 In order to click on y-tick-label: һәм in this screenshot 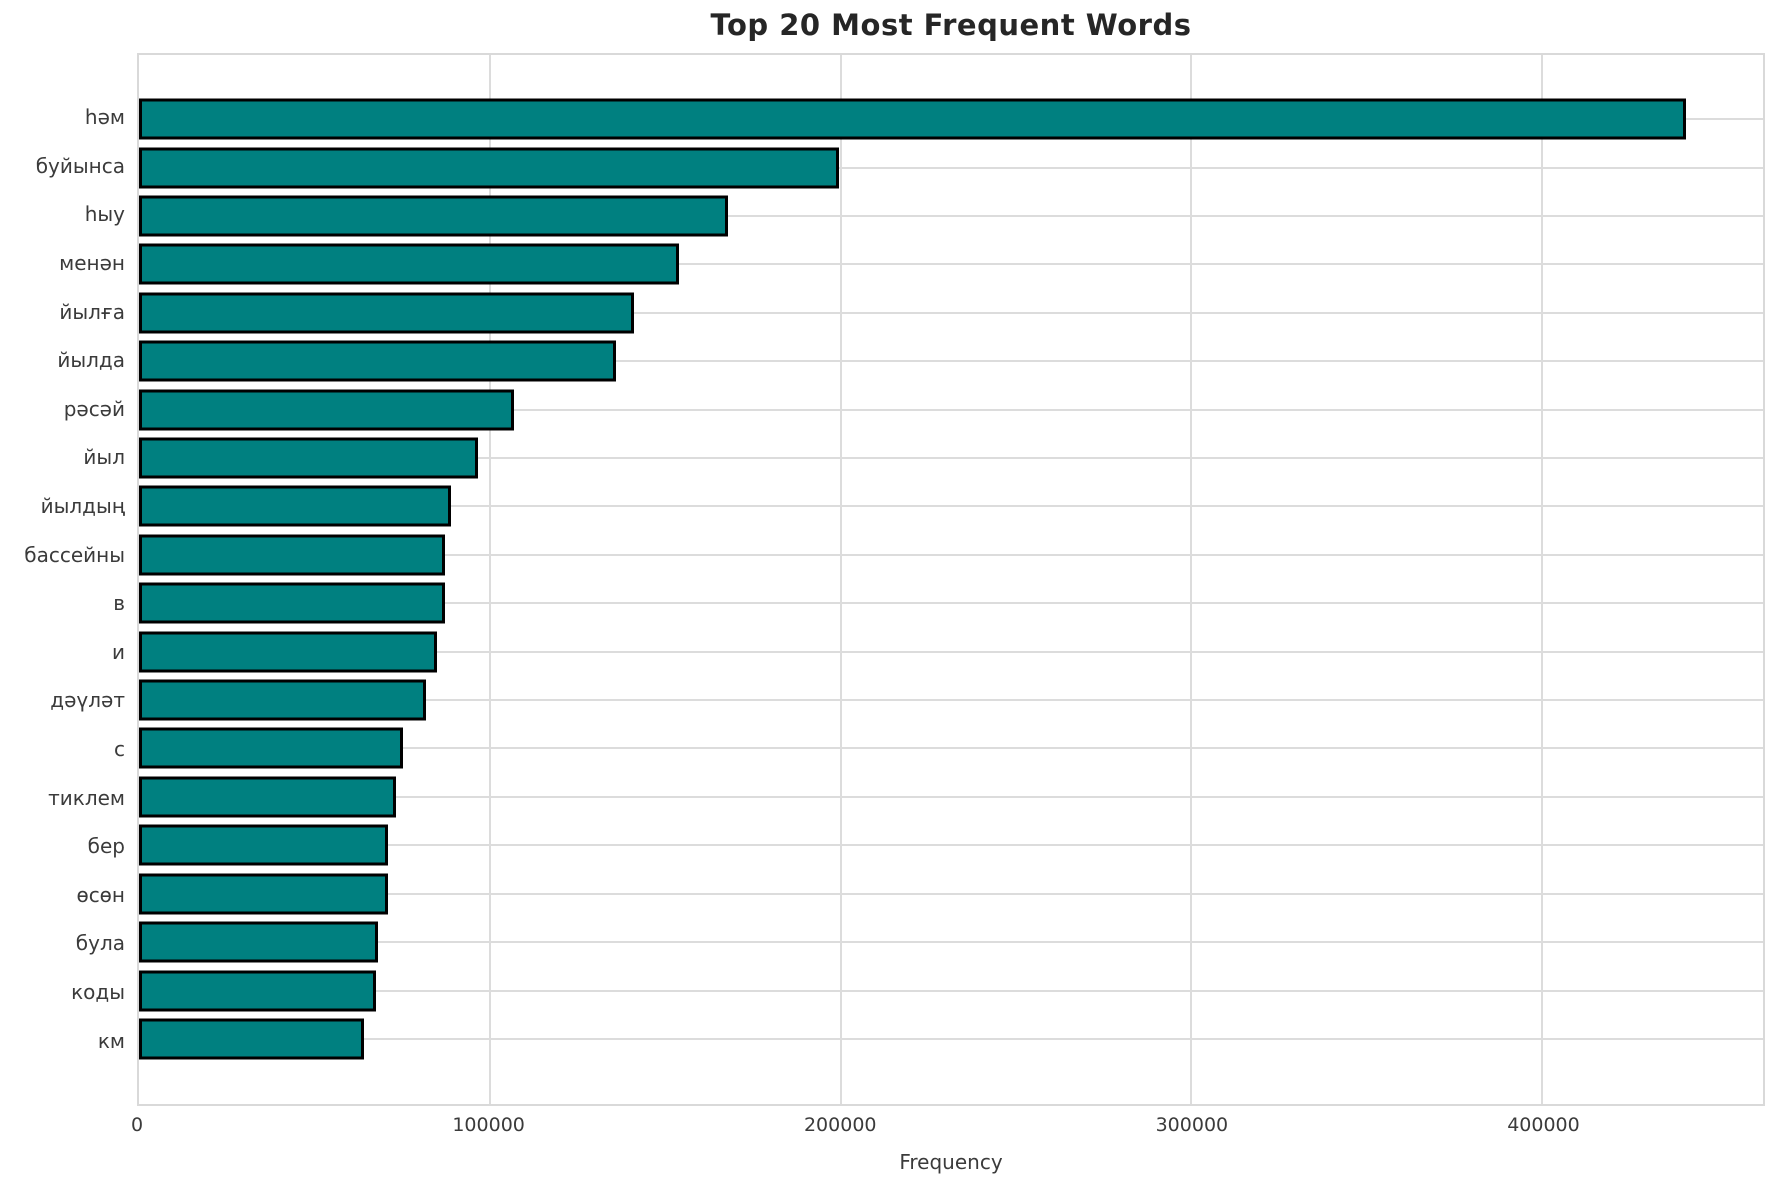, I will do `click(104, 117)`.